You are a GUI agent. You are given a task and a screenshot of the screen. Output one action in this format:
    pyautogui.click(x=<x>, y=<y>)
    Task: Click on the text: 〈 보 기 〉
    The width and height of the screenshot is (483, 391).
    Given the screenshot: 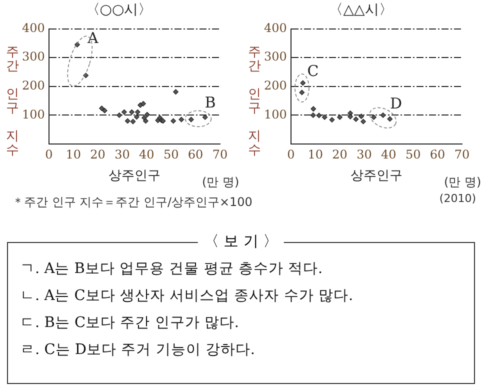 What is the action you would take?
    pyautogui.click(x=241, y=241)
    